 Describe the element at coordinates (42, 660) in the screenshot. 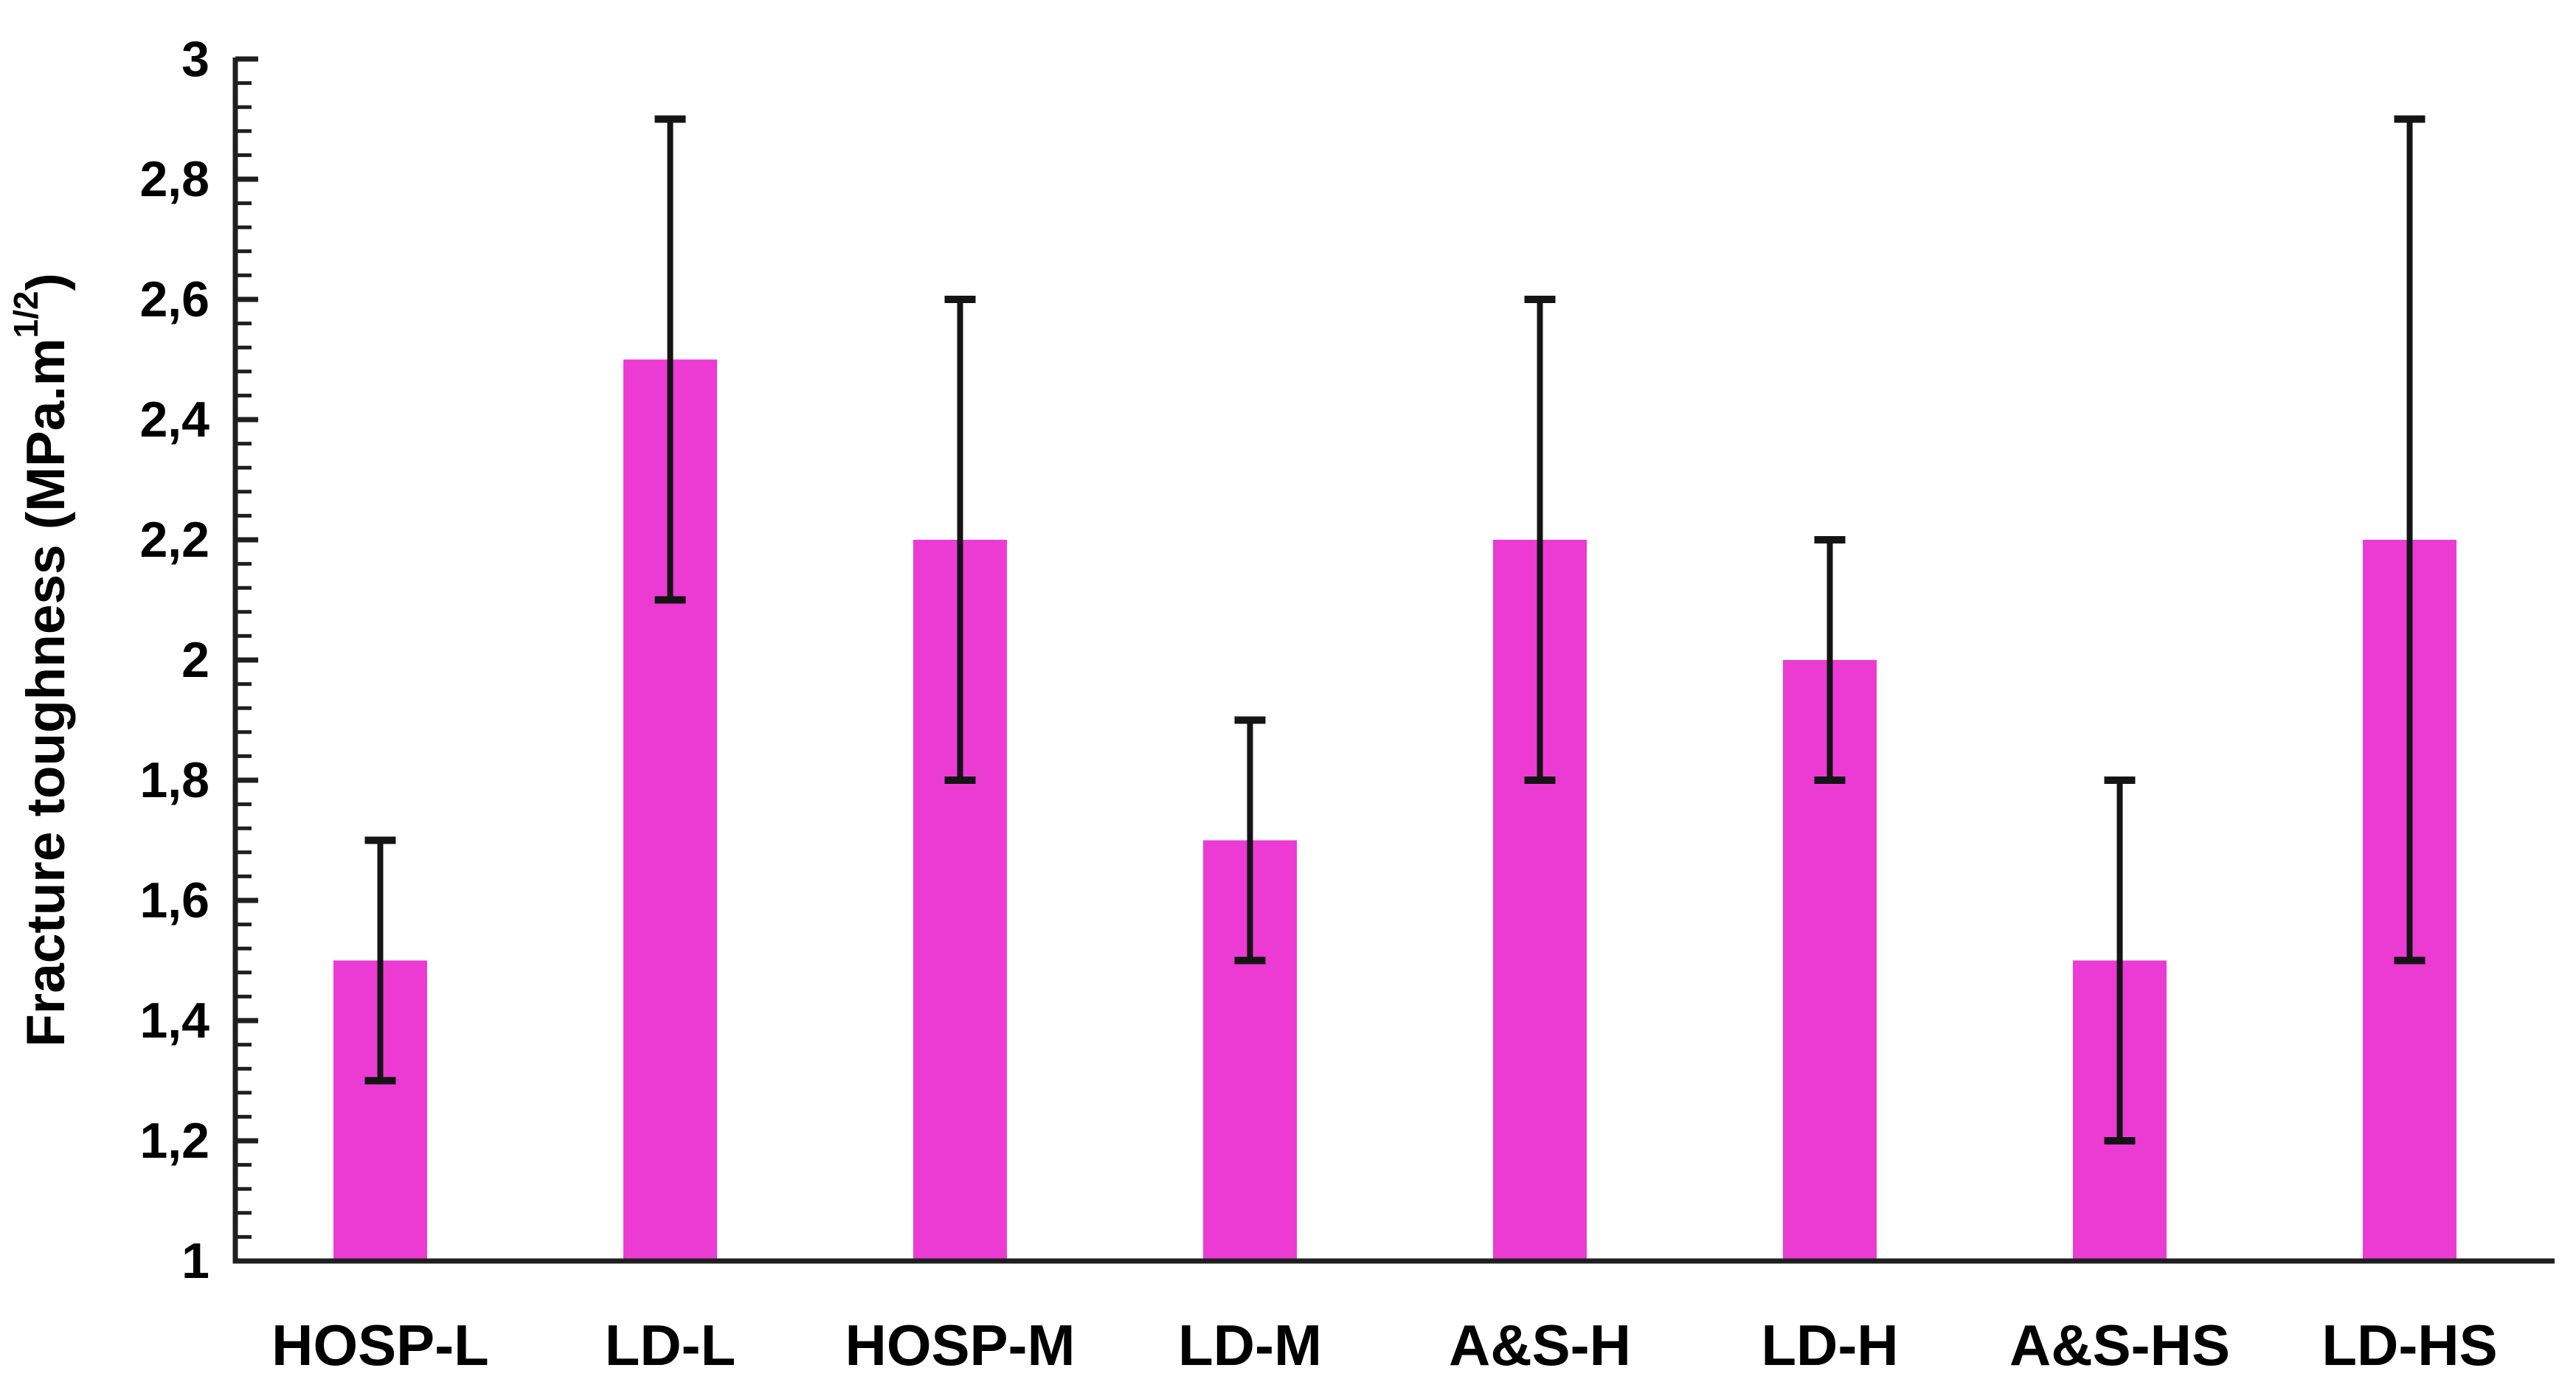

I see `y-axis-title: Fracture toughness (MPa.m1/2)` at that location.